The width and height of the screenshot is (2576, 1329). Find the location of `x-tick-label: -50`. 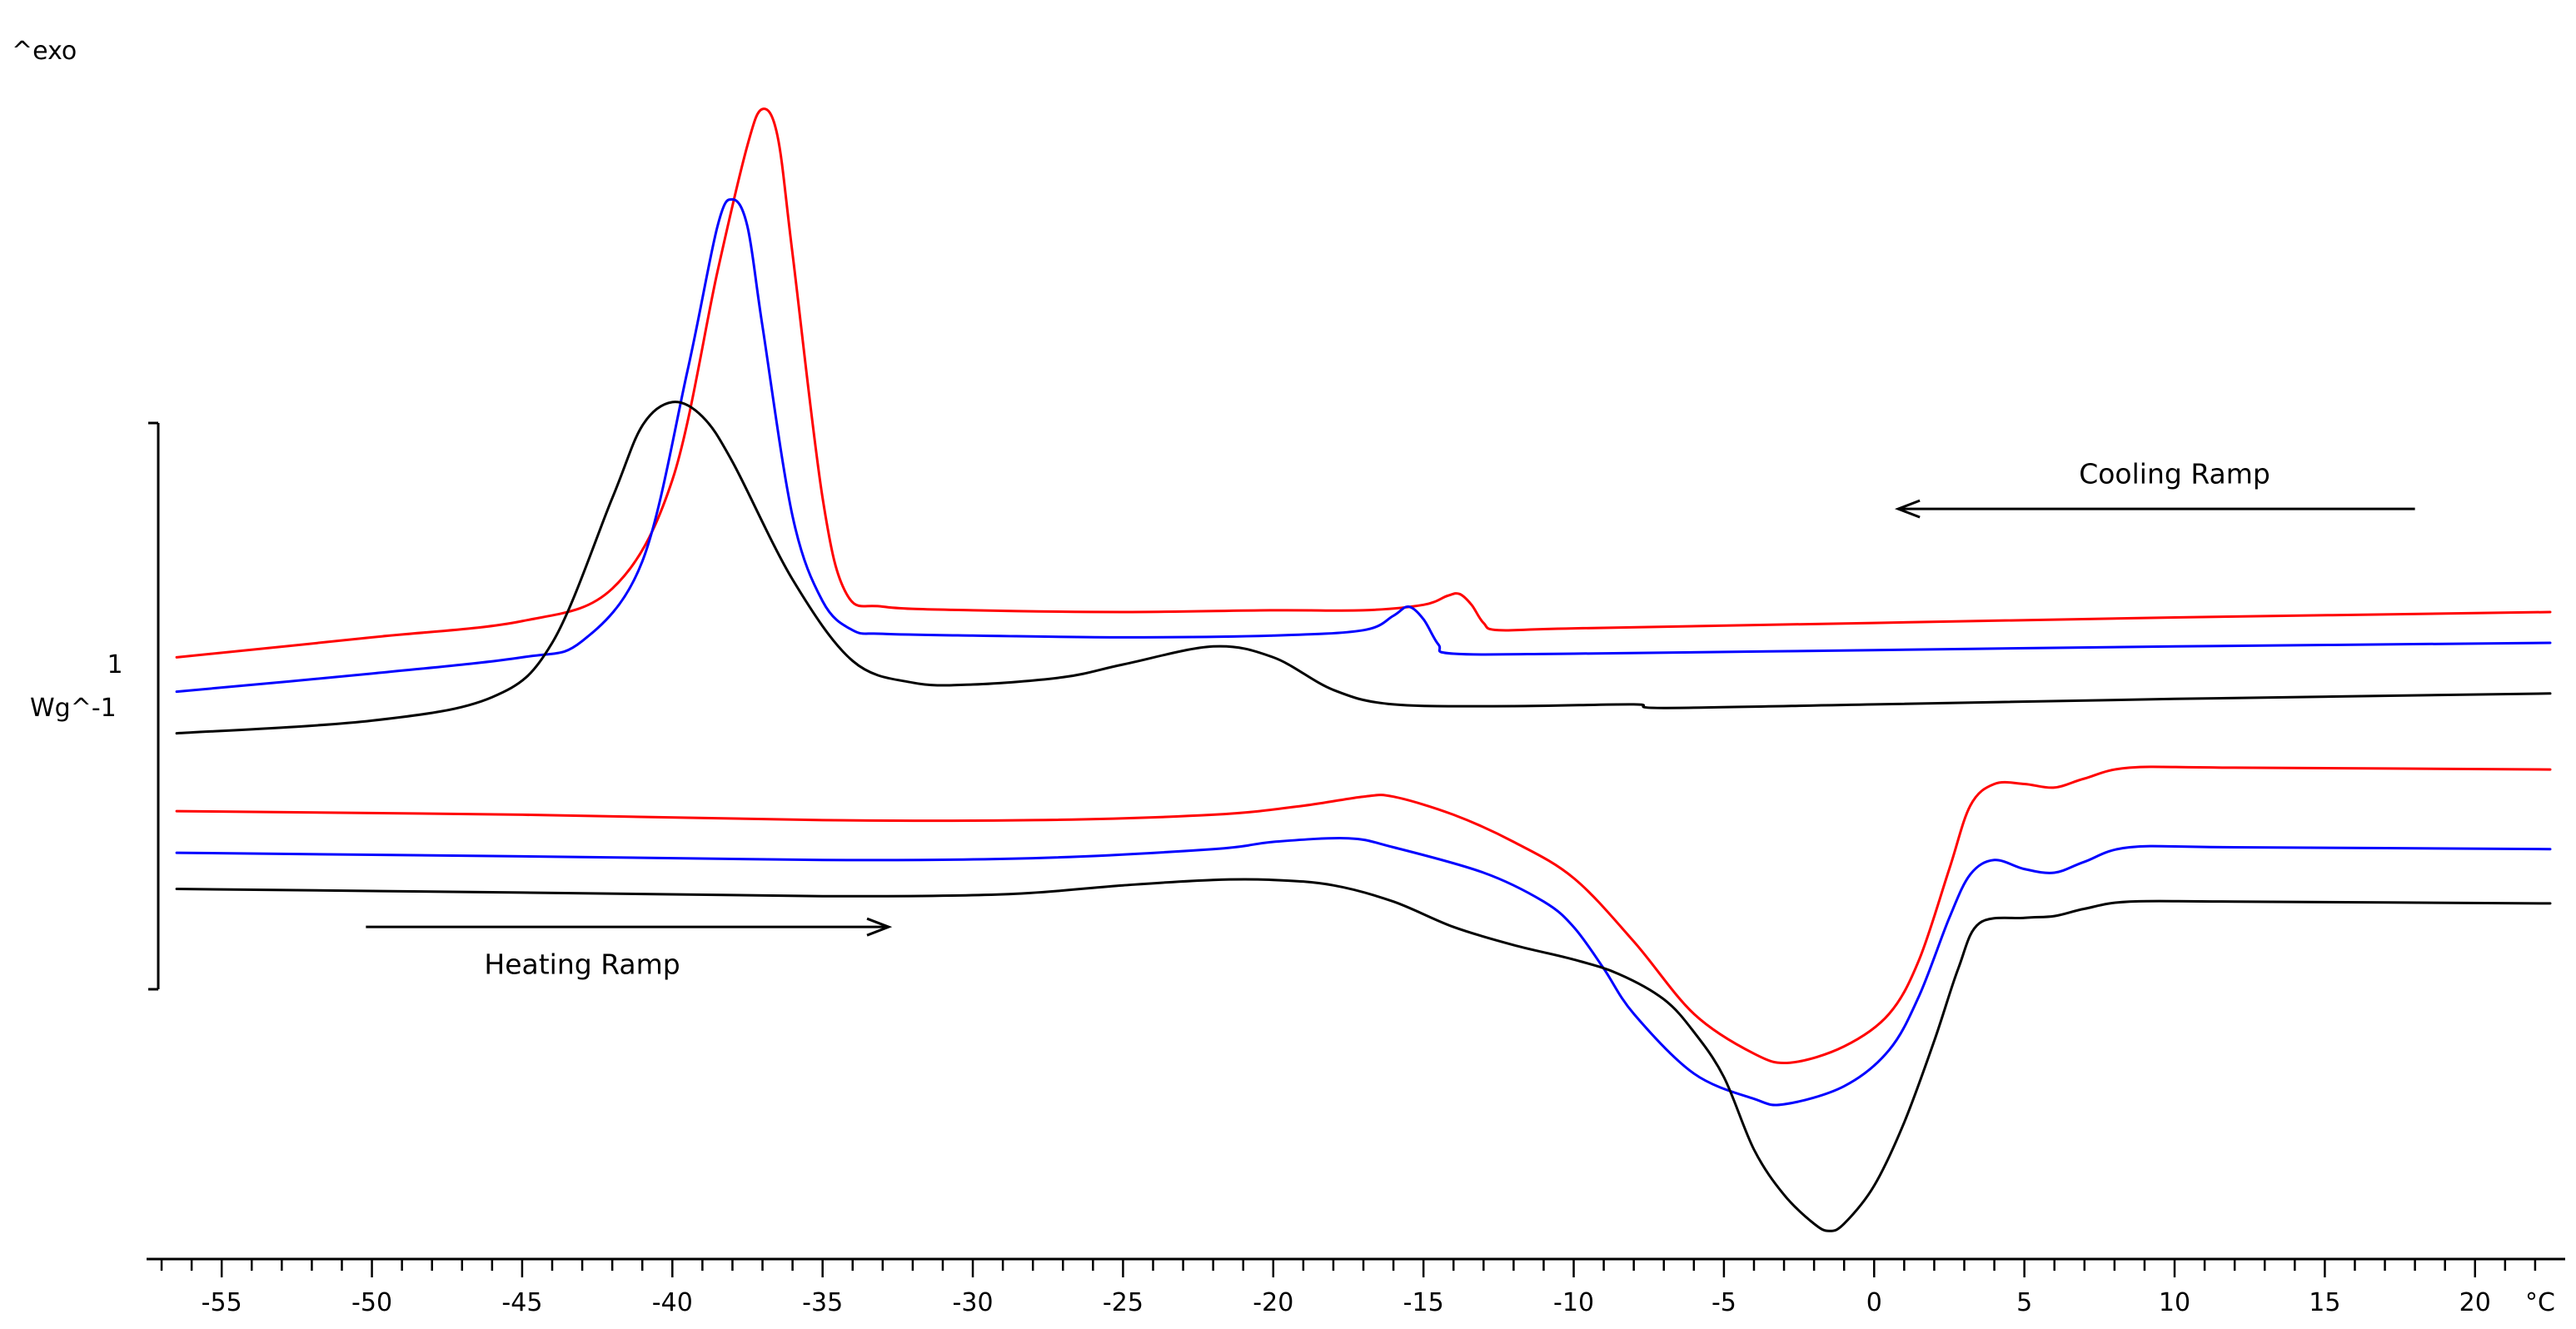

x-tick-label: -50 is located at coordinates (371, 1302).